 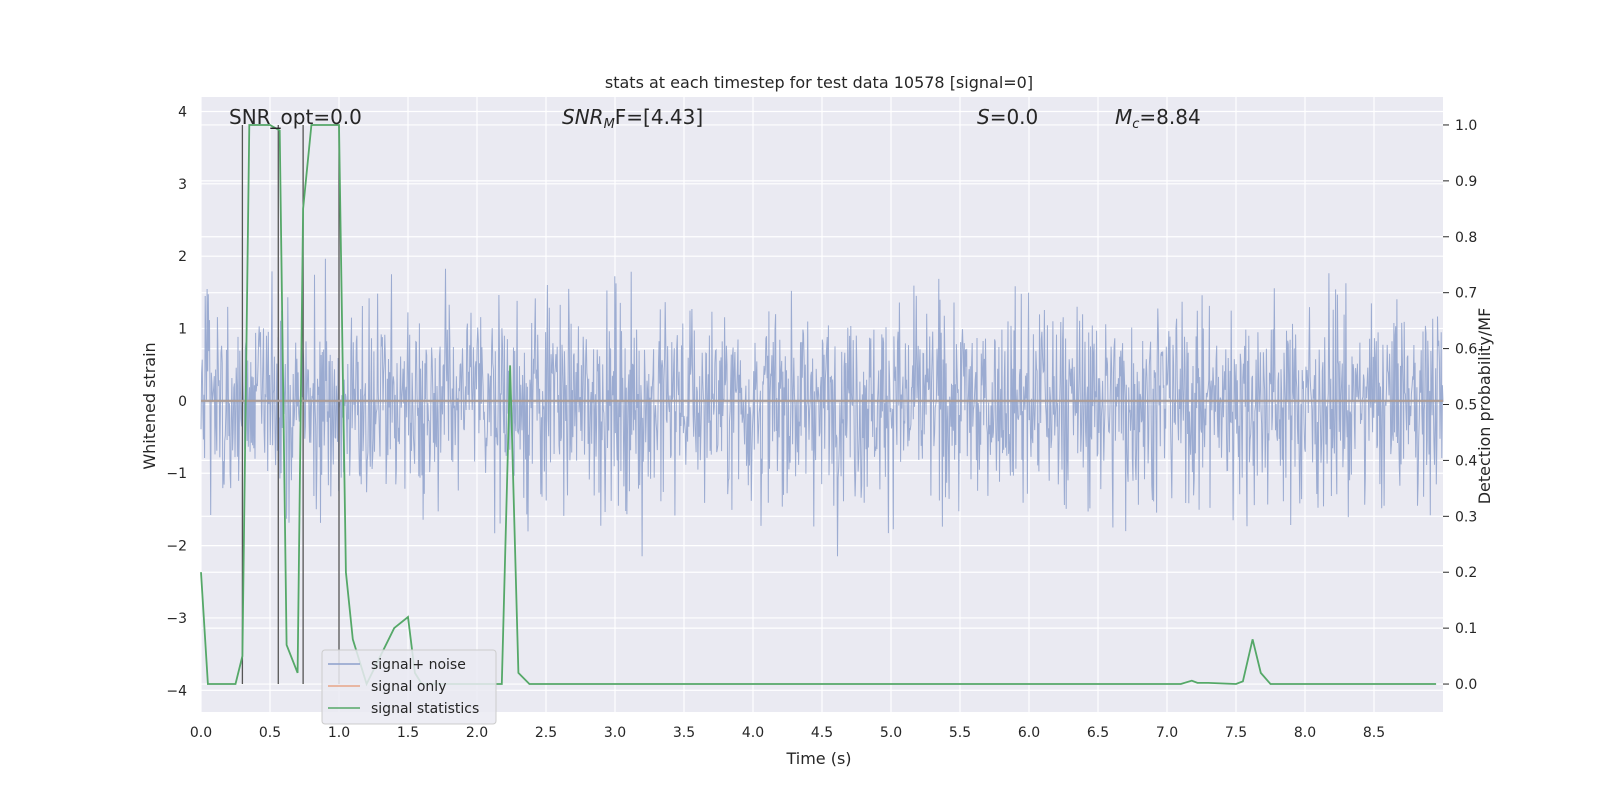 I want to click on y-tick-label: −4, so click(x=176, y=691).